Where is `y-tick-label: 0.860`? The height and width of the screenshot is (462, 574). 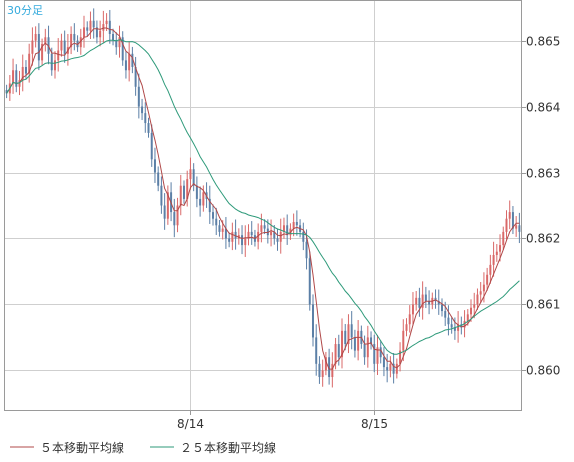 y-tick-label: 0.860 is located at coordinates (543, 371).